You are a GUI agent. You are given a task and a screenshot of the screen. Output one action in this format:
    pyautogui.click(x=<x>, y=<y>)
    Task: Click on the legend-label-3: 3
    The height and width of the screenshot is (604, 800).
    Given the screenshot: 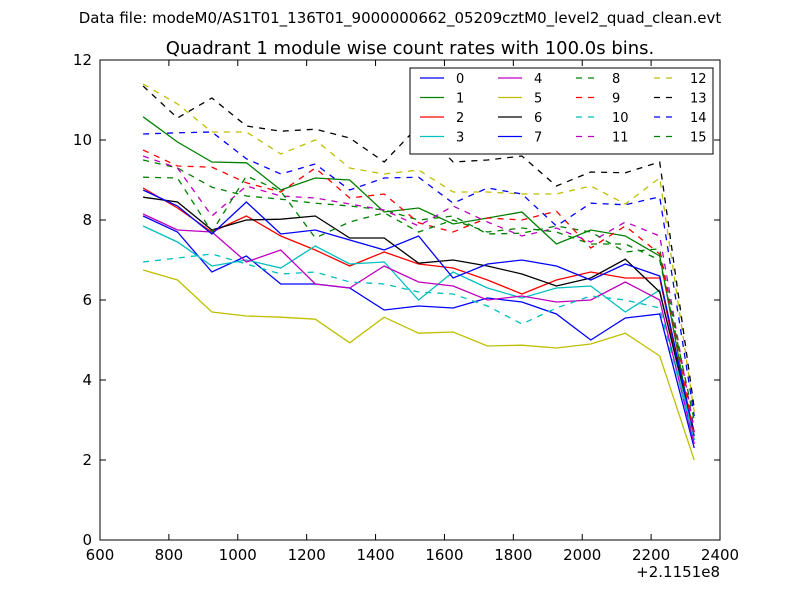 What is the action you would take?
    pyautogui.click(x=460, y=138)
    